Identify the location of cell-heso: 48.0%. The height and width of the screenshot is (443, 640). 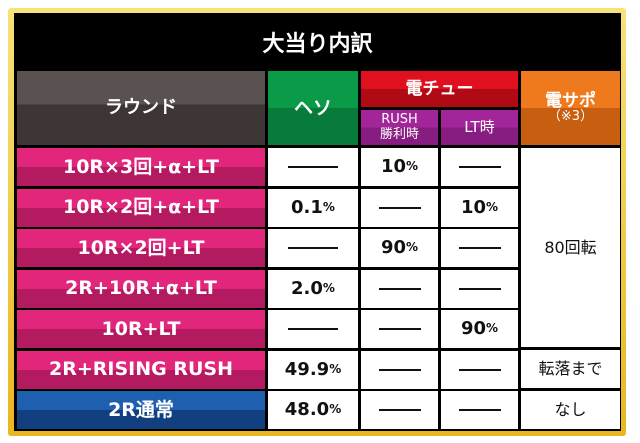
(313, 410).